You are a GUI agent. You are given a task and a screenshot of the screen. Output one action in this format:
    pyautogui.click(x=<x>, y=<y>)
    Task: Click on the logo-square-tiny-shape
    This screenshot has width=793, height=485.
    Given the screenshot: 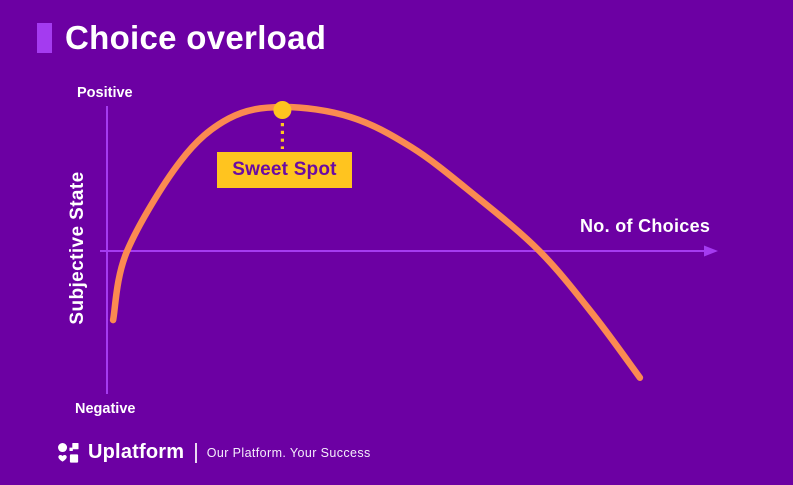 What is the action you would take?
    pyautogui.click(x=71, y=449)
    